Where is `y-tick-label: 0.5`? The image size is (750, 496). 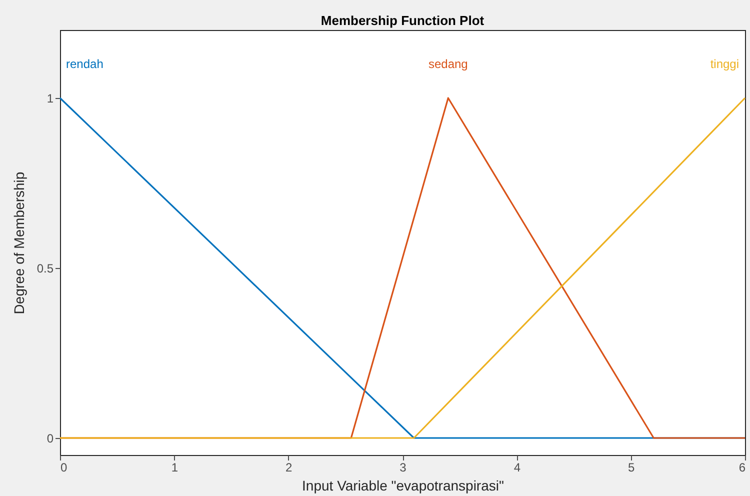
y-tick-label: 0.5 is located at coordinates (45, 269).